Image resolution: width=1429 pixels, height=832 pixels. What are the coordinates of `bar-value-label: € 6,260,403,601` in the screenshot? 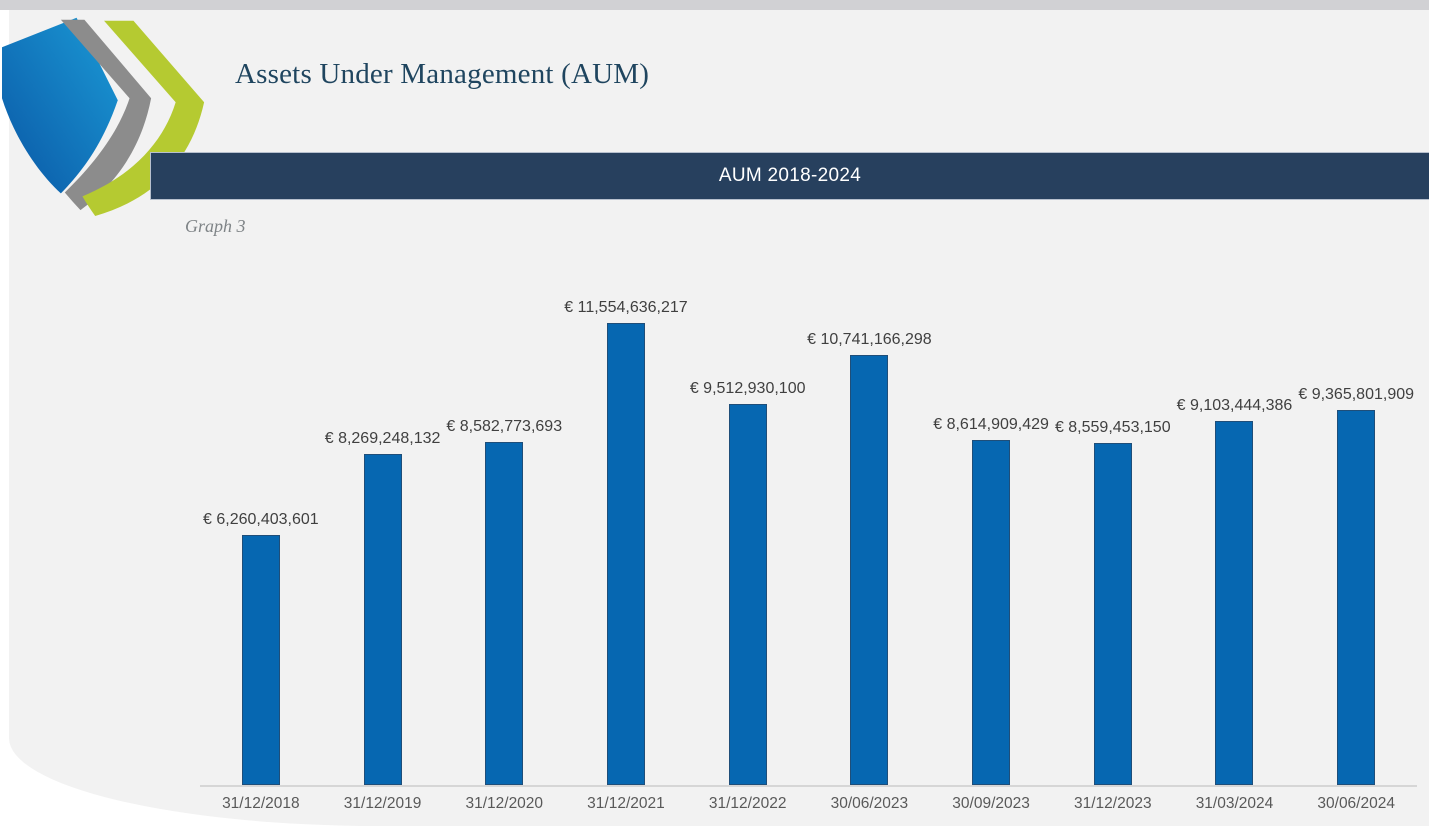 It's located at (261, 520).